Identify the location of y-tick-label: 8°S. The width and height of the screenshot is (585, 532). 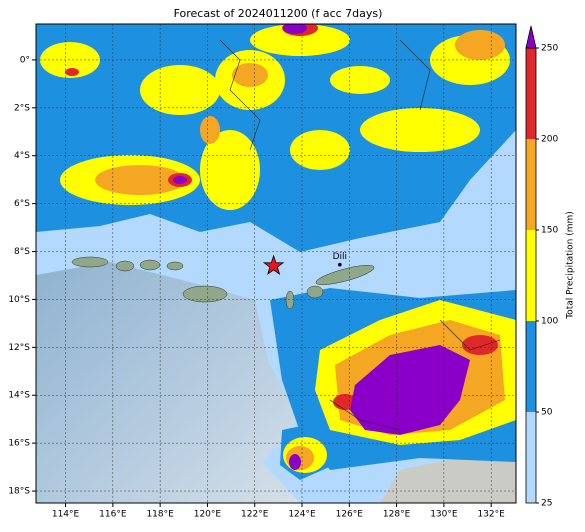
(22, 252).